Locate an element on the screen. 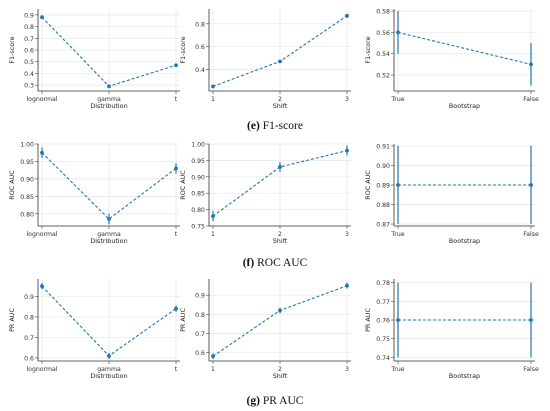 This screenshot has height=411, width=550. y-tick-label: 0.91 is located at coordinates (383, 146).